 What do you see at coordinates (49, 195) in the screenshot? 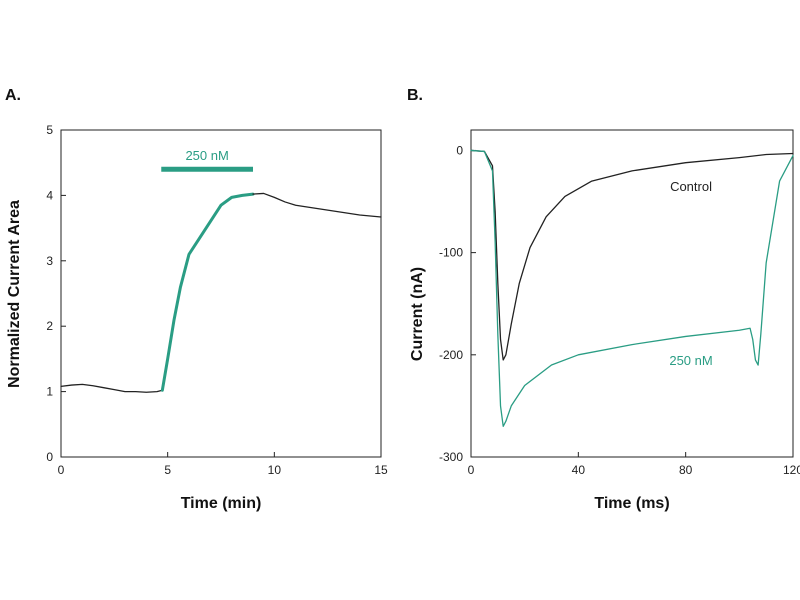
I see `panel-a-y-tick-label: 4` at bounding box center [49, 195].